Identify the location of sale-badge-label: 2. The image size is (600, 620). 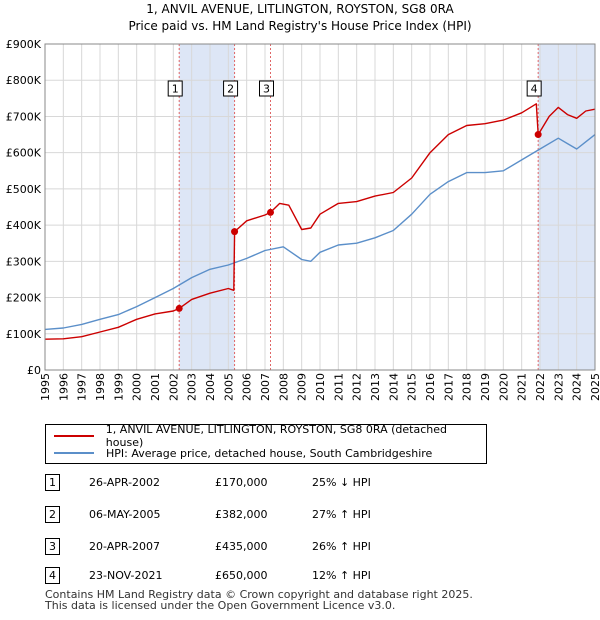
(230, 89).